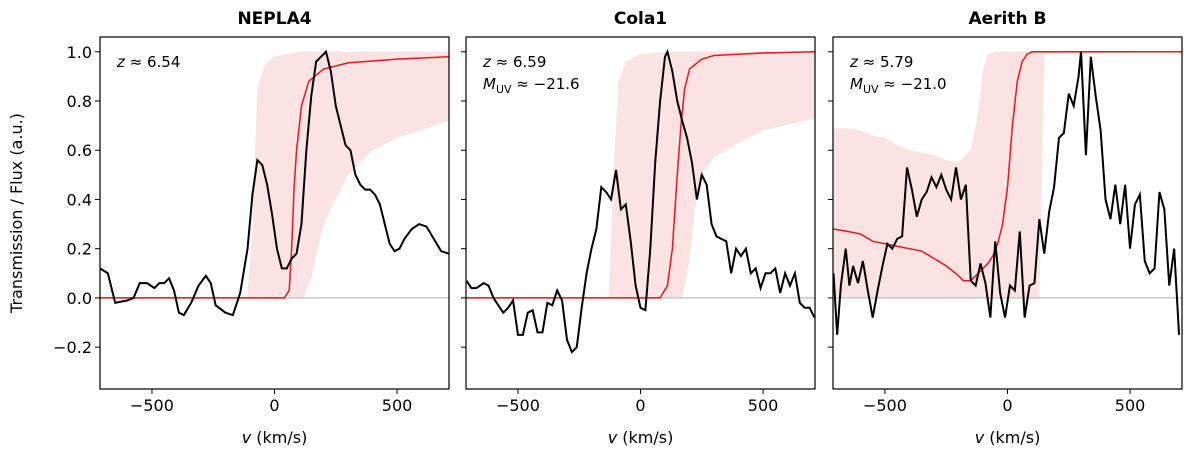  I want to click on annotation: z ≈ 5.79, so click(881, 62).